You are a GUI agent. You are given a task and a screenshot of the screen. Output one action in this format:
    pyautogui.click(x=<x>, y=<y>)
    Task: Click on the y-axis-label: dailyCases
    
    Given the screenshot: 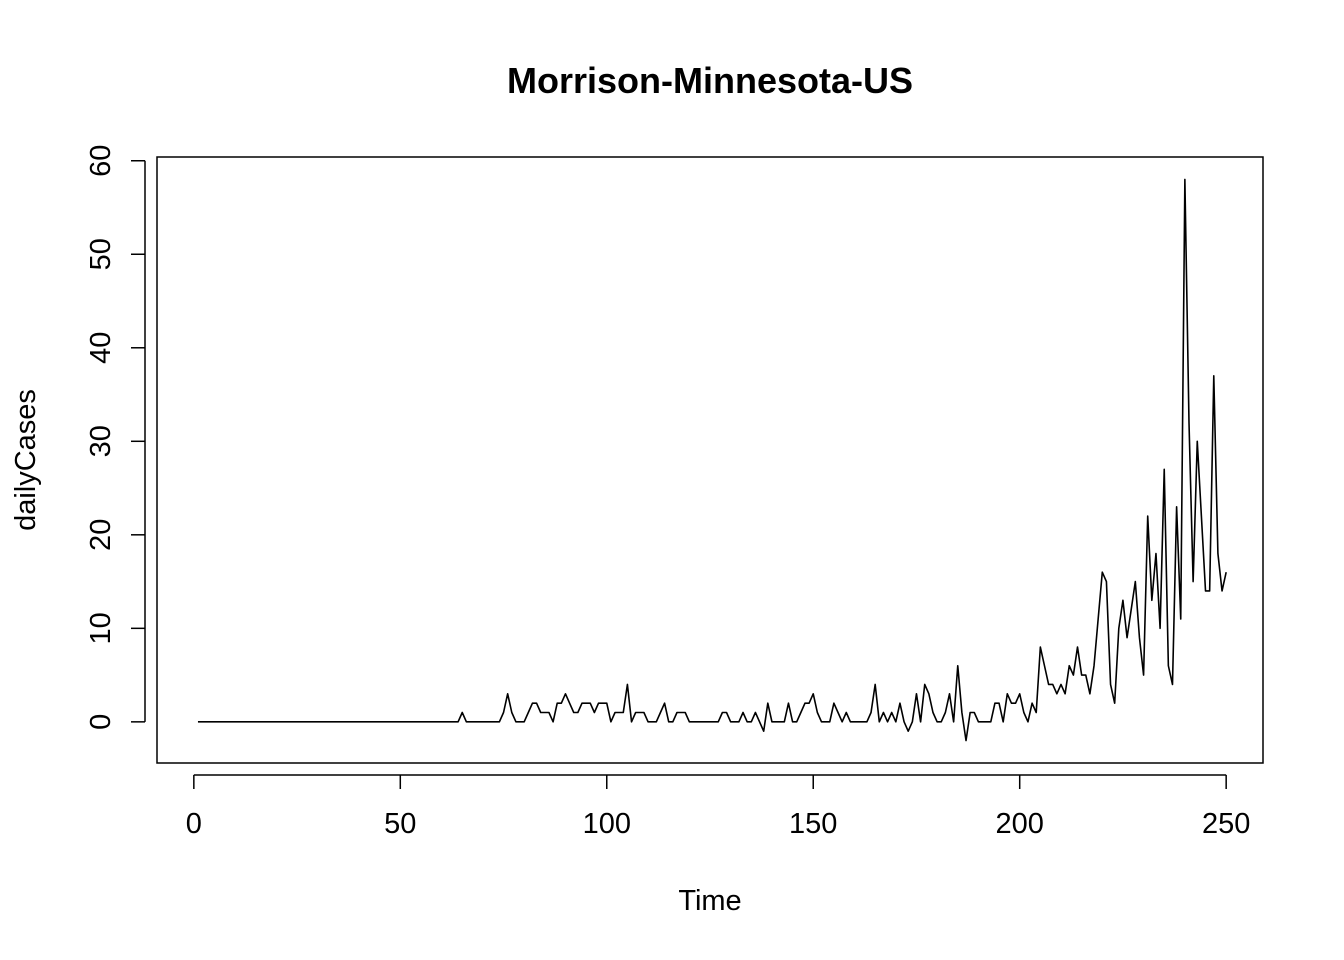 What is the action you would take?
    pyautogui.click(x=26, y=460)
    